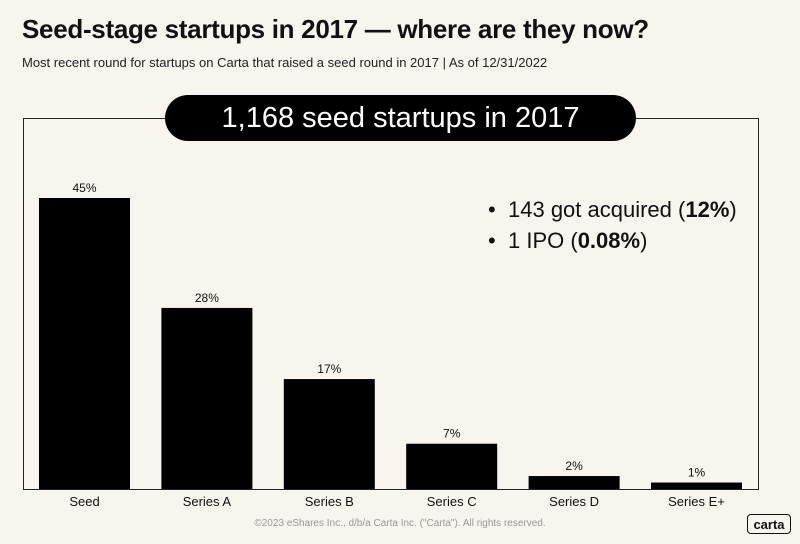  I want to click on bar-value-label: 2%, so click(574, 466).